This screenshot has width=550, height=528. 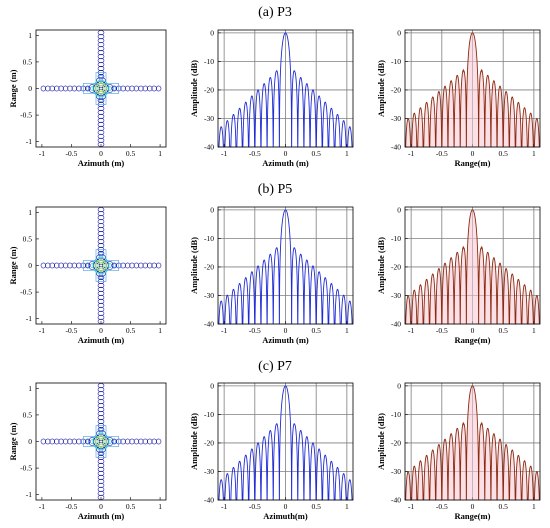 I want to click on y-tick-label: 1, so click(x=30, y=388).